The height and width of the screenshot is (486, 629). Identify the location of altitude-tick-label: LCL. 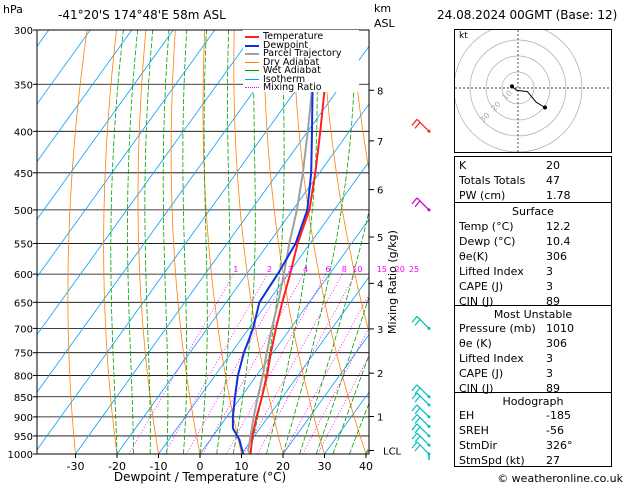
(392, 451).